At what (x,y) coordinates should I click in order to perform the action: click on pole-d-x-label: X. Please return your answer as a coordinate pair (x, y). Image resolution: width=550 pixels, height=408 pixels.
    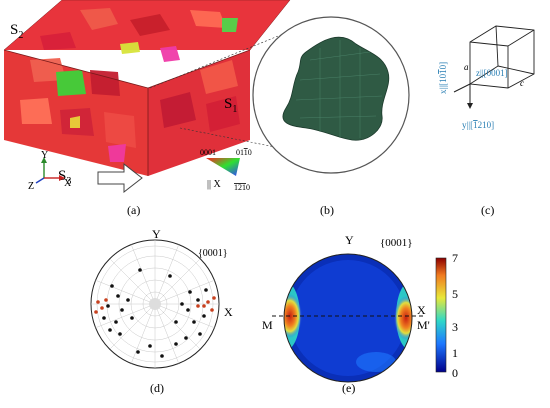
    Looking at the image, I should click on (228, 312).